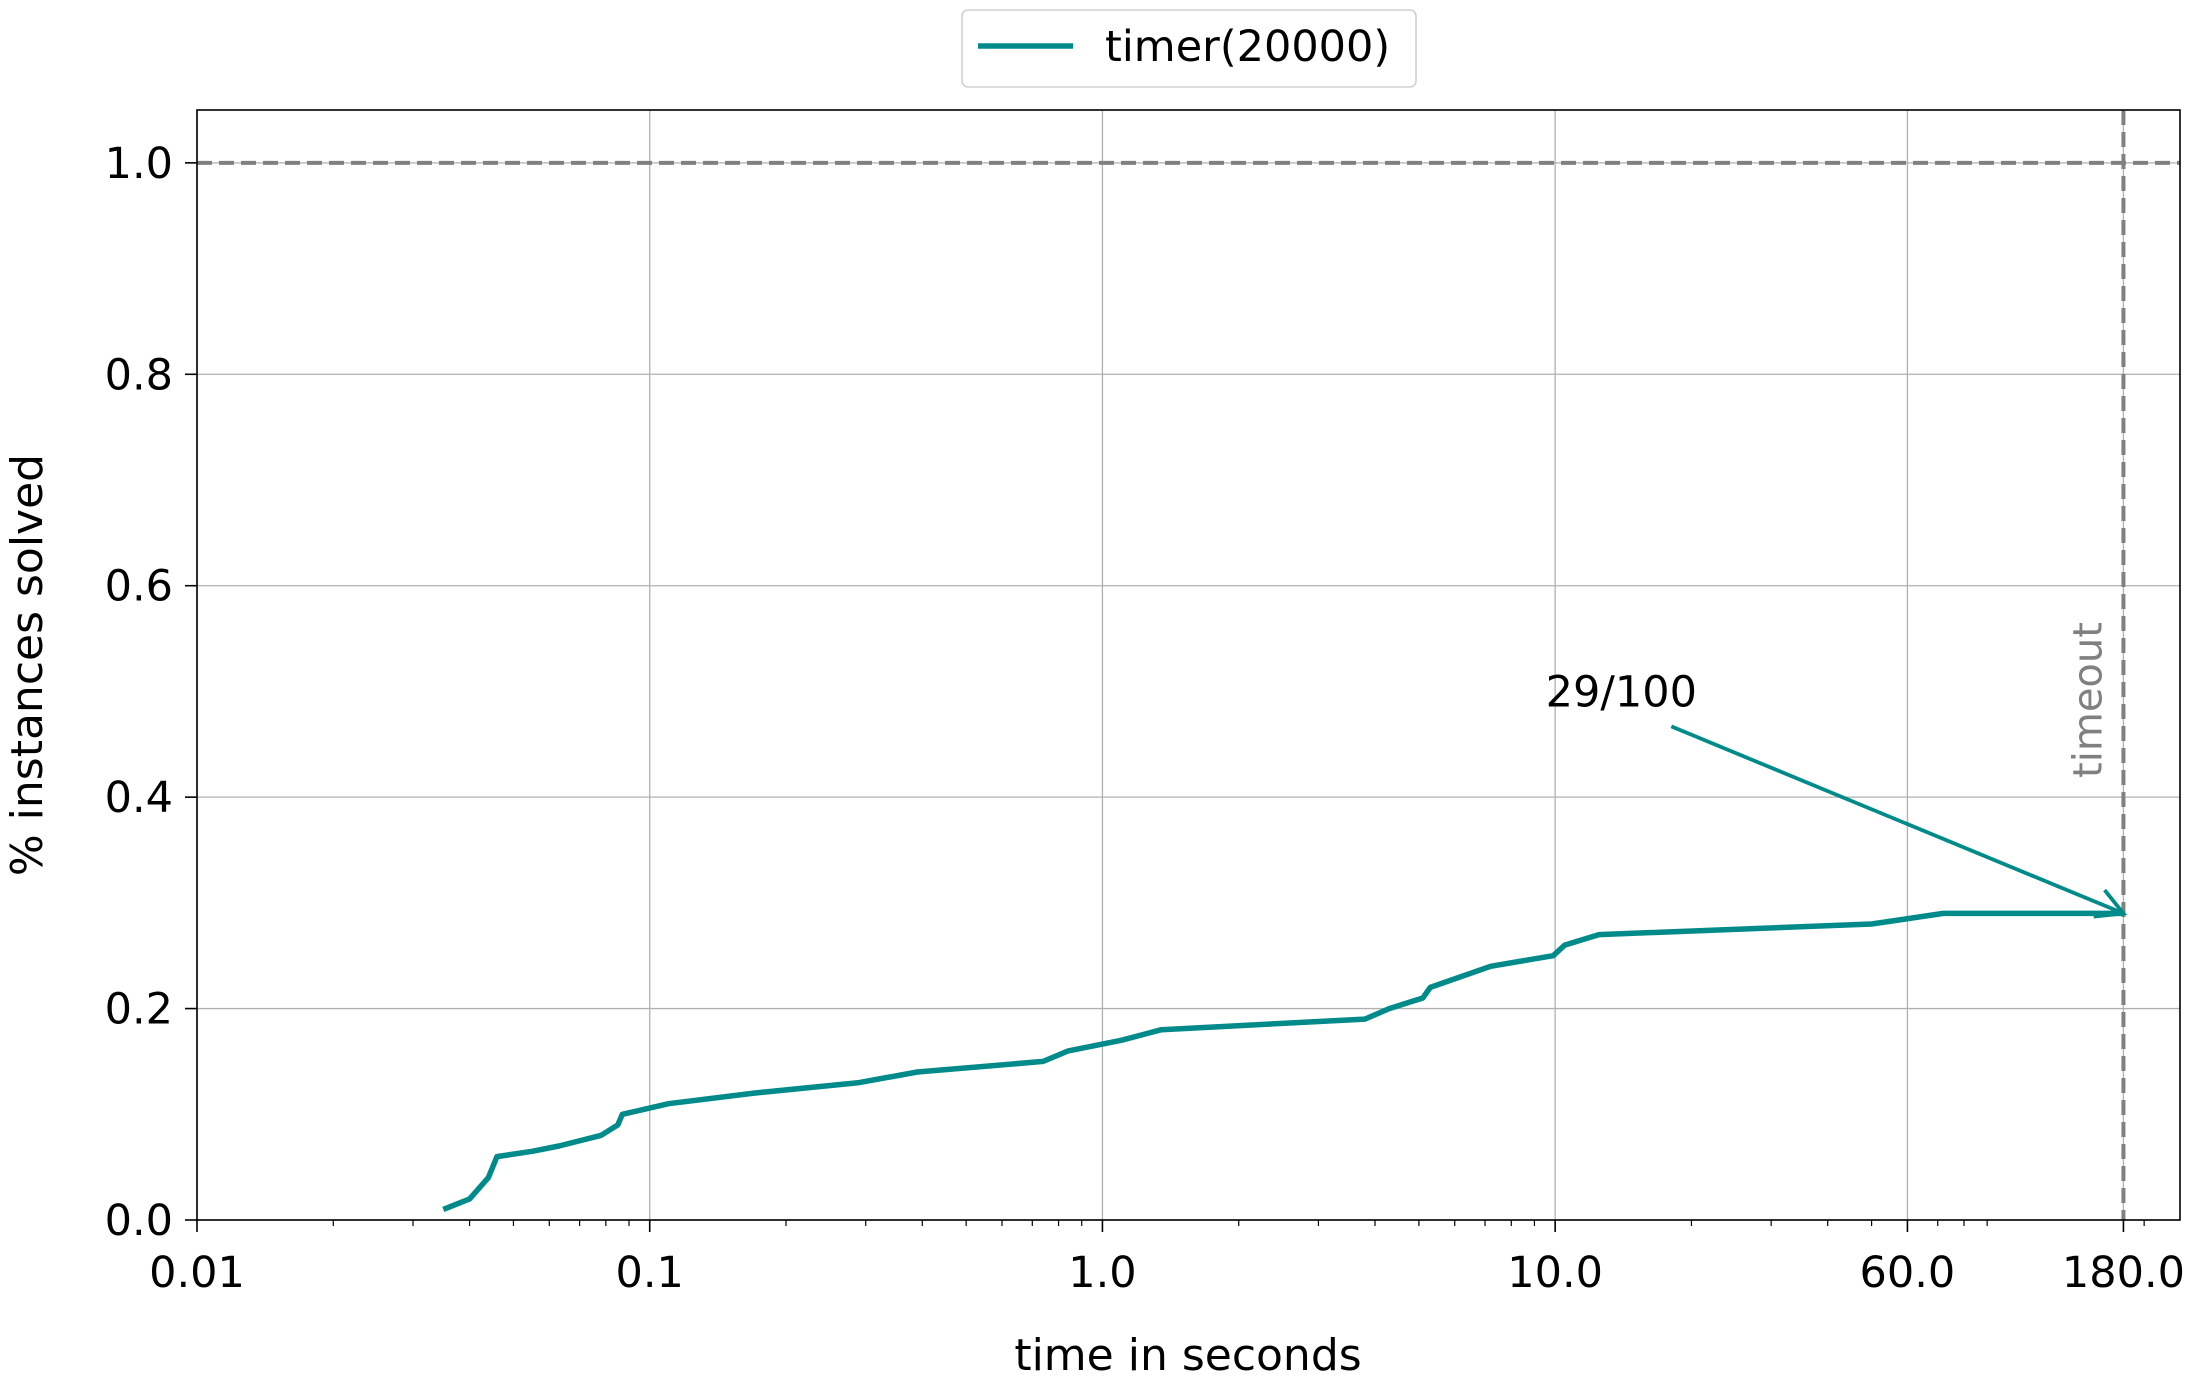 Image resolution: width=2196 pixels, height=1387 pixels. Describe the element at coordinates (197, 1273) in the screenshot. I see `x-tick-label: 0.01` at that location.